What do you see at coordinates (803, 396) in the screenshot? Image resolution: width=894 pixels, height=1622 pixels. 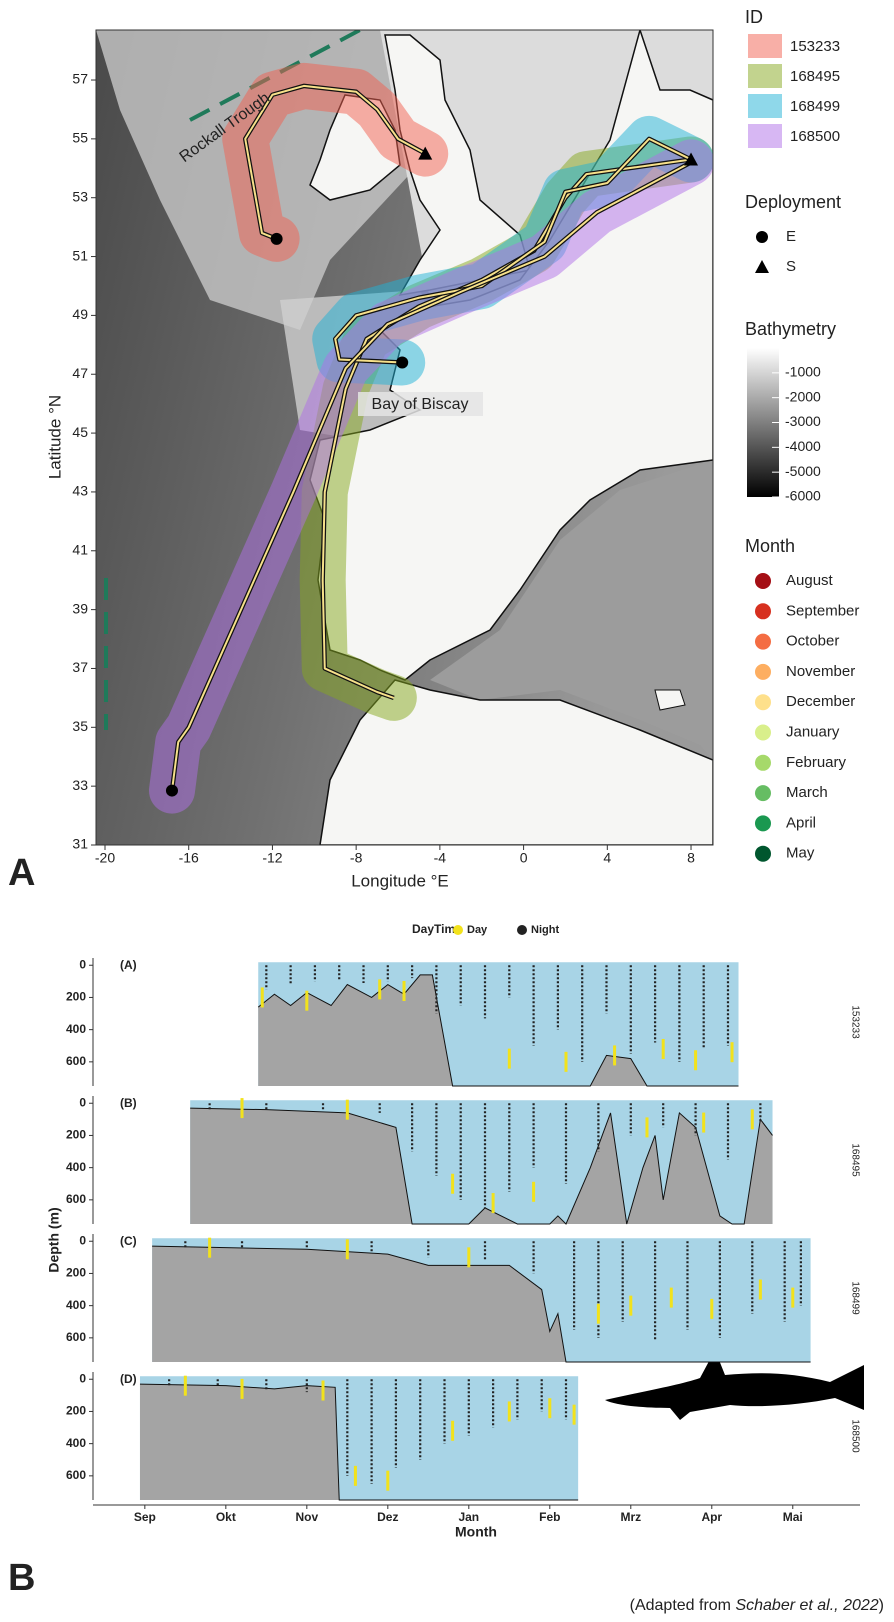 I see `colorbar-label: -2000` at bounding box center [803, 396].